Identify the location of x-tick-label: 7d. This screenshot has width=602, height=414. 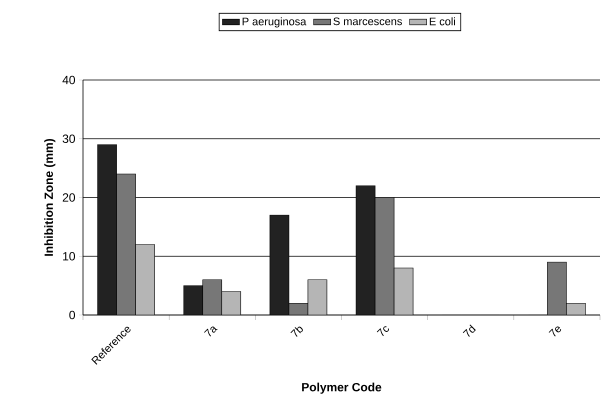
(469, 330).